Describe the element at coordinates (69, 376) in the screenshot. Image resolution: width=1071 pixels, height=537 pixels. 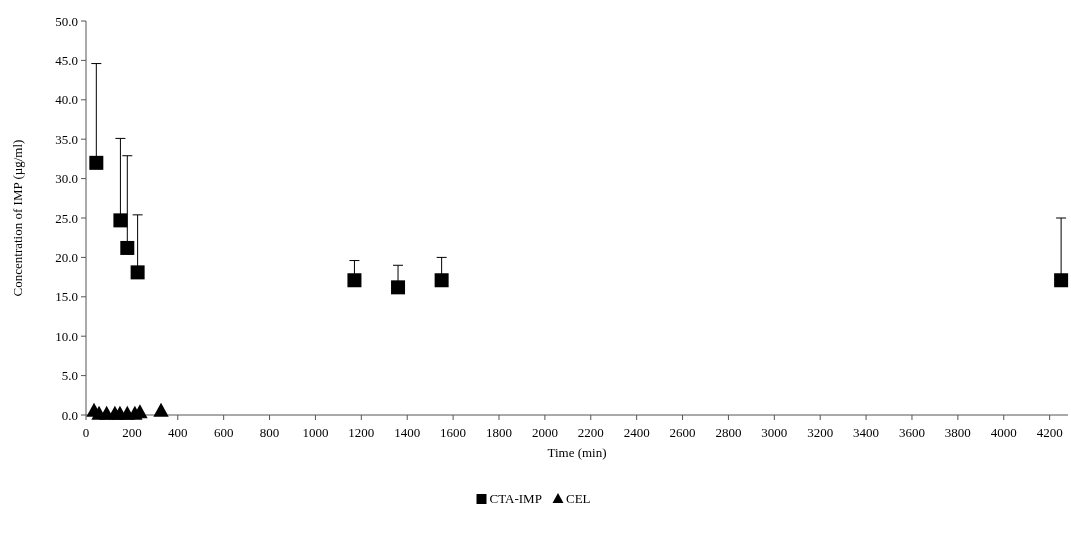
I see `y-tick-label: 5.0` at that location.